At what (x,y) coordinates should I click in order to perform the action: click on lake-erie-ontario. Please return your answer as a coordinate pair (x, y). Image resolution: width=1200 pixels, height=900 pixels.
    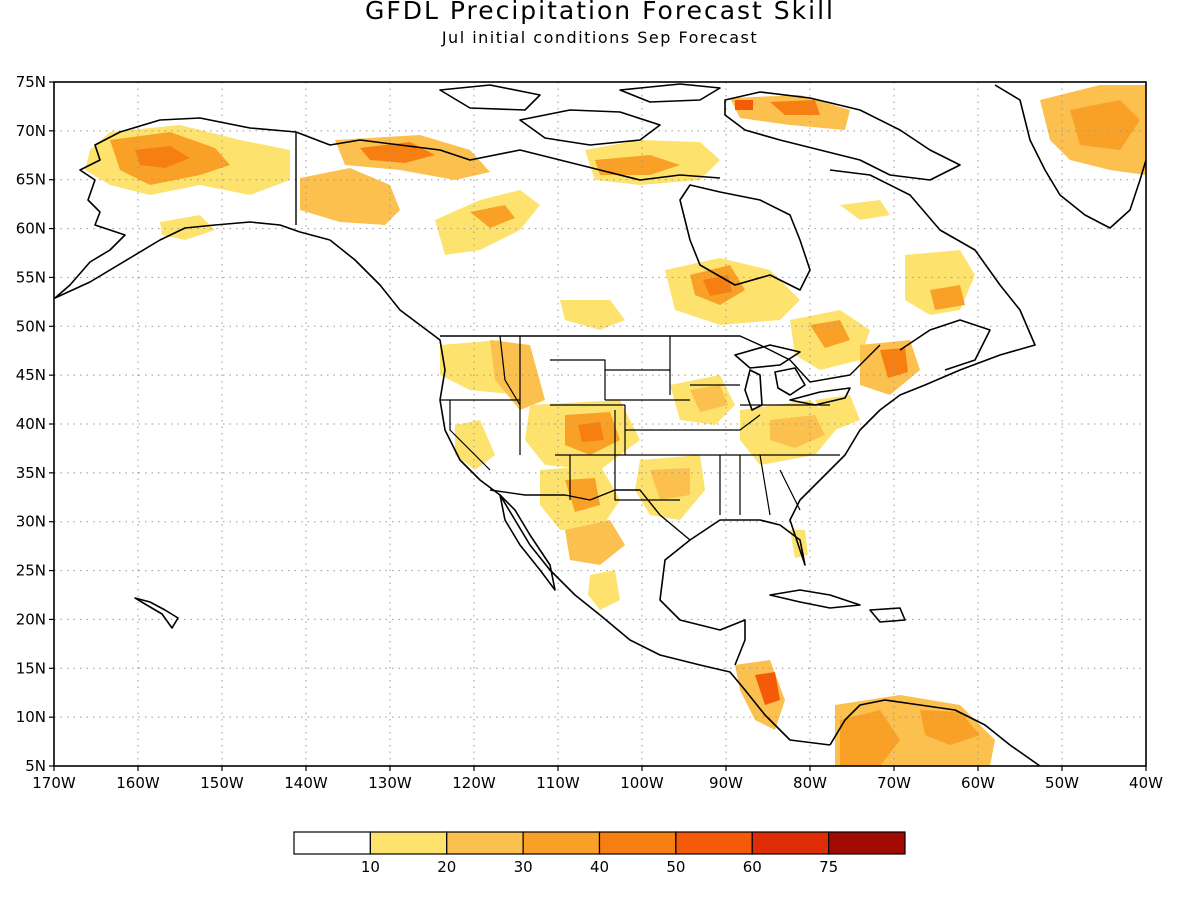
    Looking at the image, I should click on (820, 396).